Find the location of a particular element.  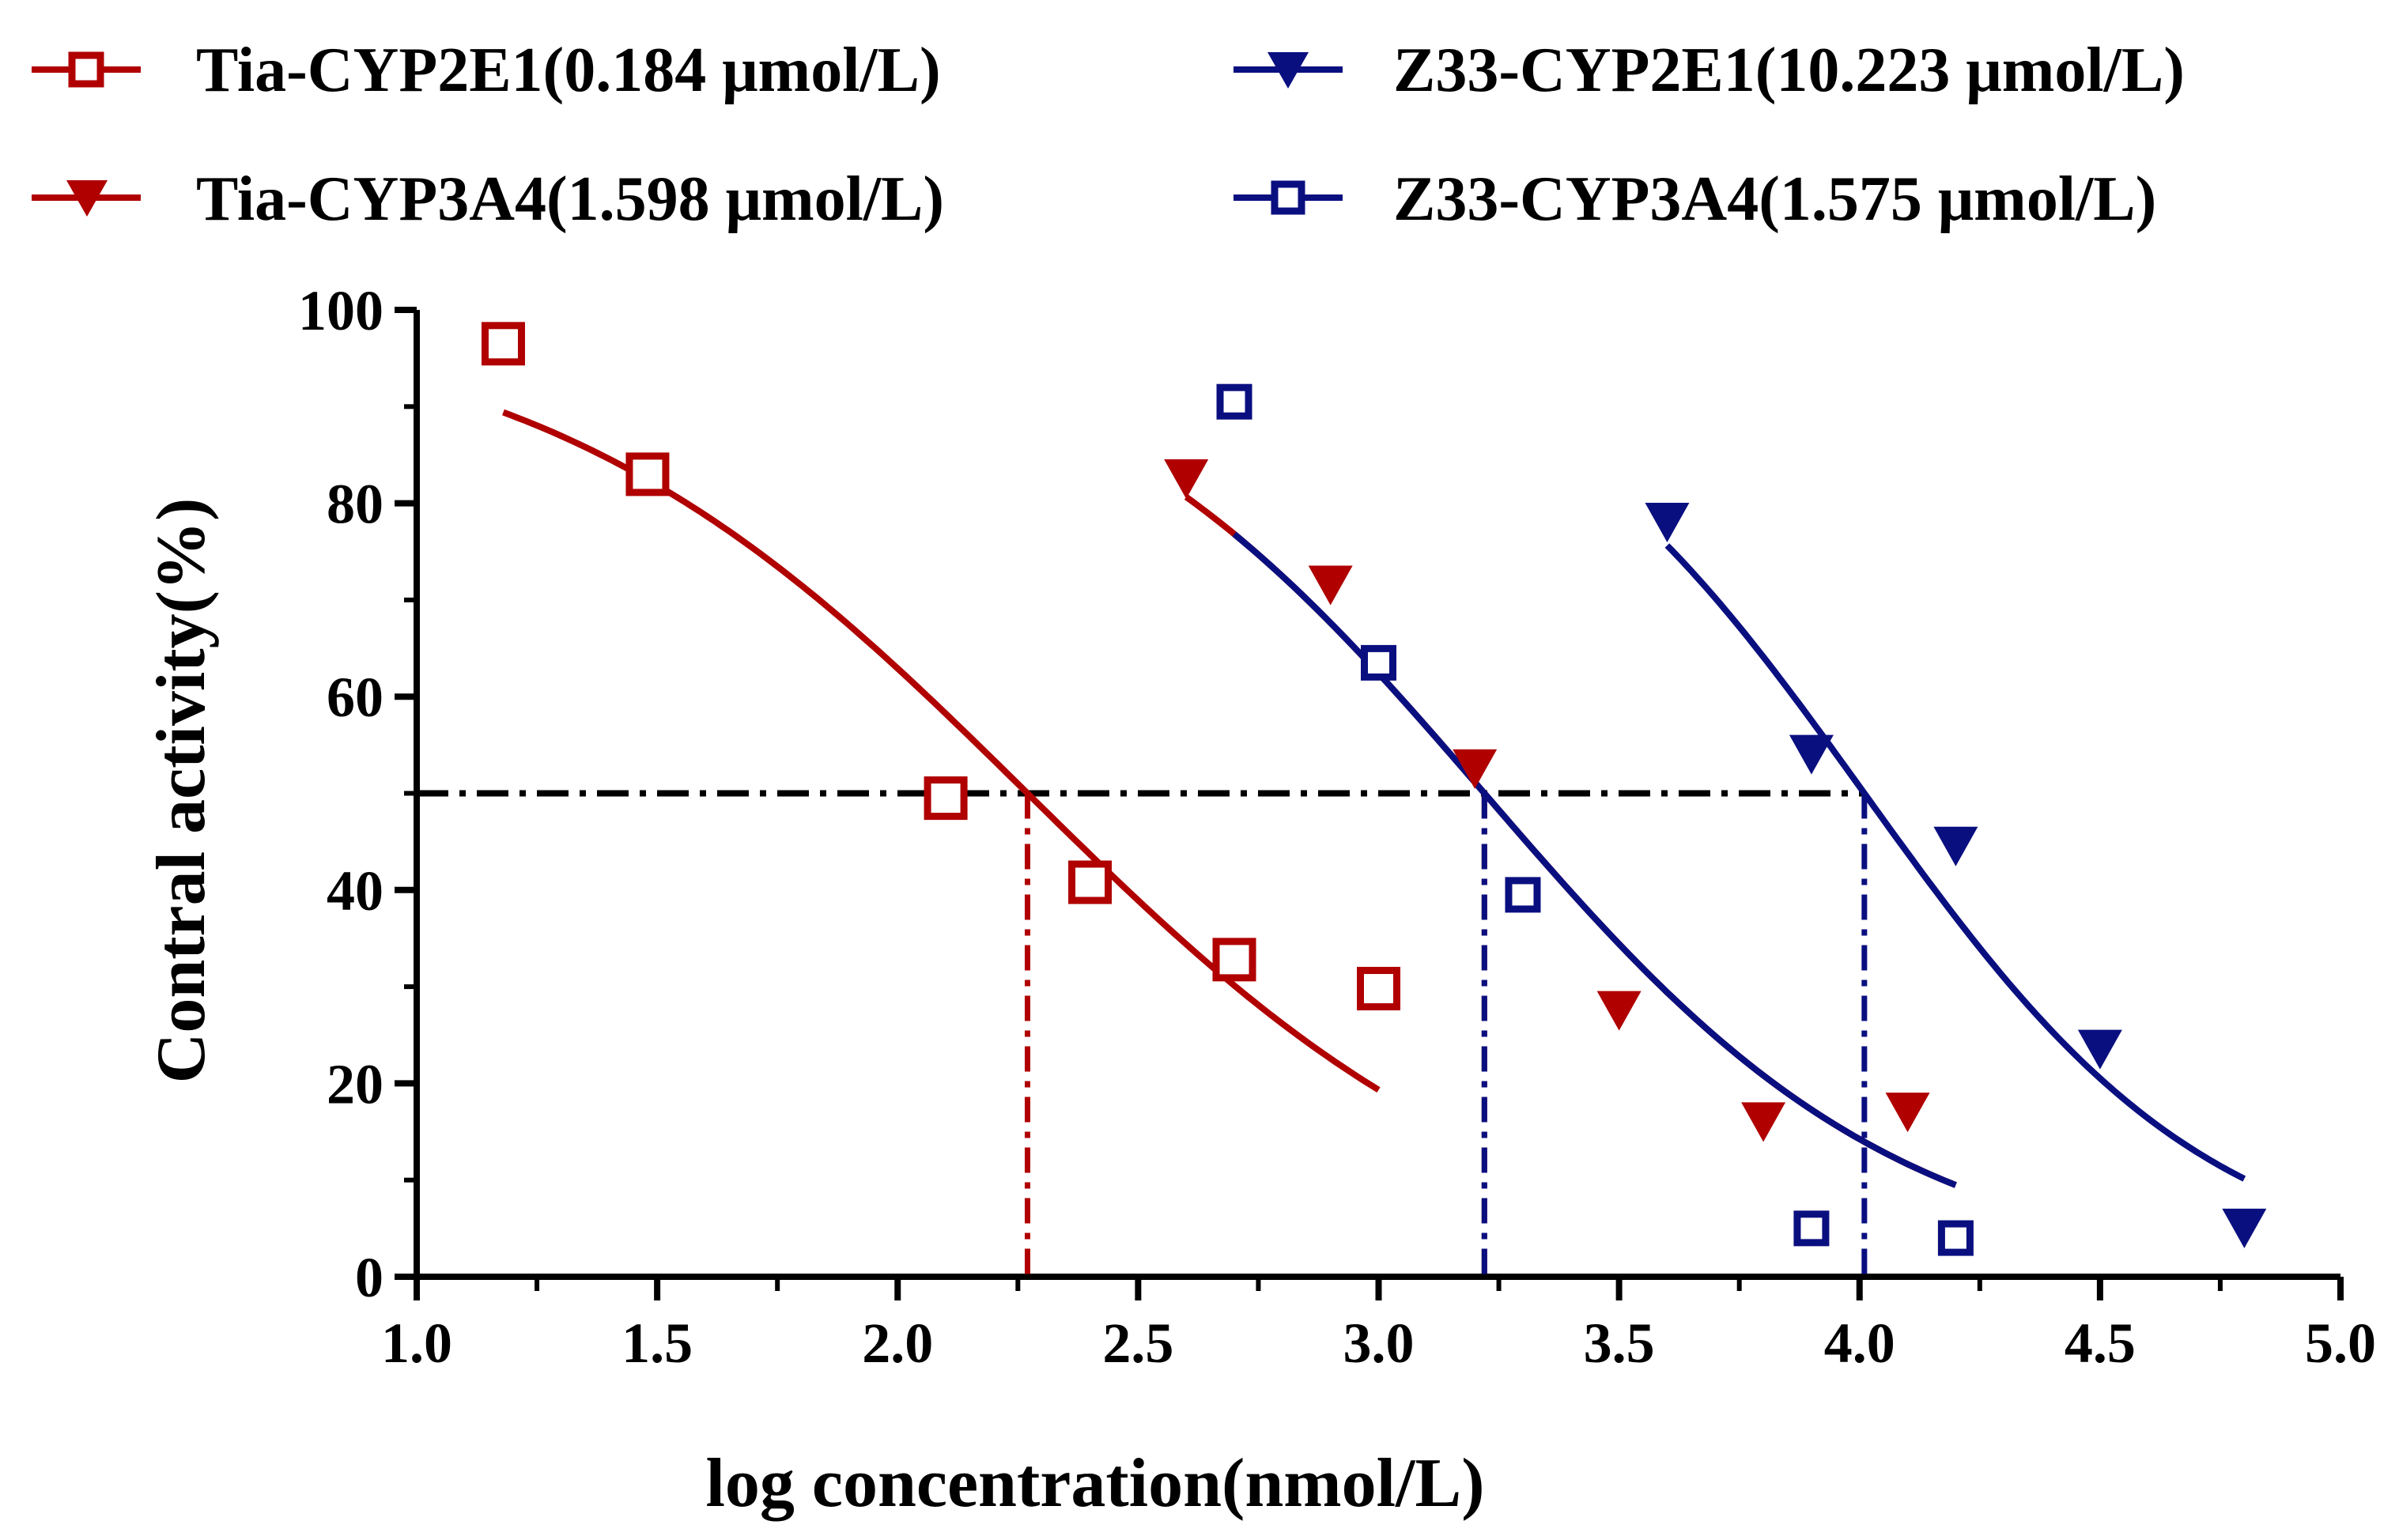

fit-curve-z33-cyp3a4 is located at coordinates (1595, 860).